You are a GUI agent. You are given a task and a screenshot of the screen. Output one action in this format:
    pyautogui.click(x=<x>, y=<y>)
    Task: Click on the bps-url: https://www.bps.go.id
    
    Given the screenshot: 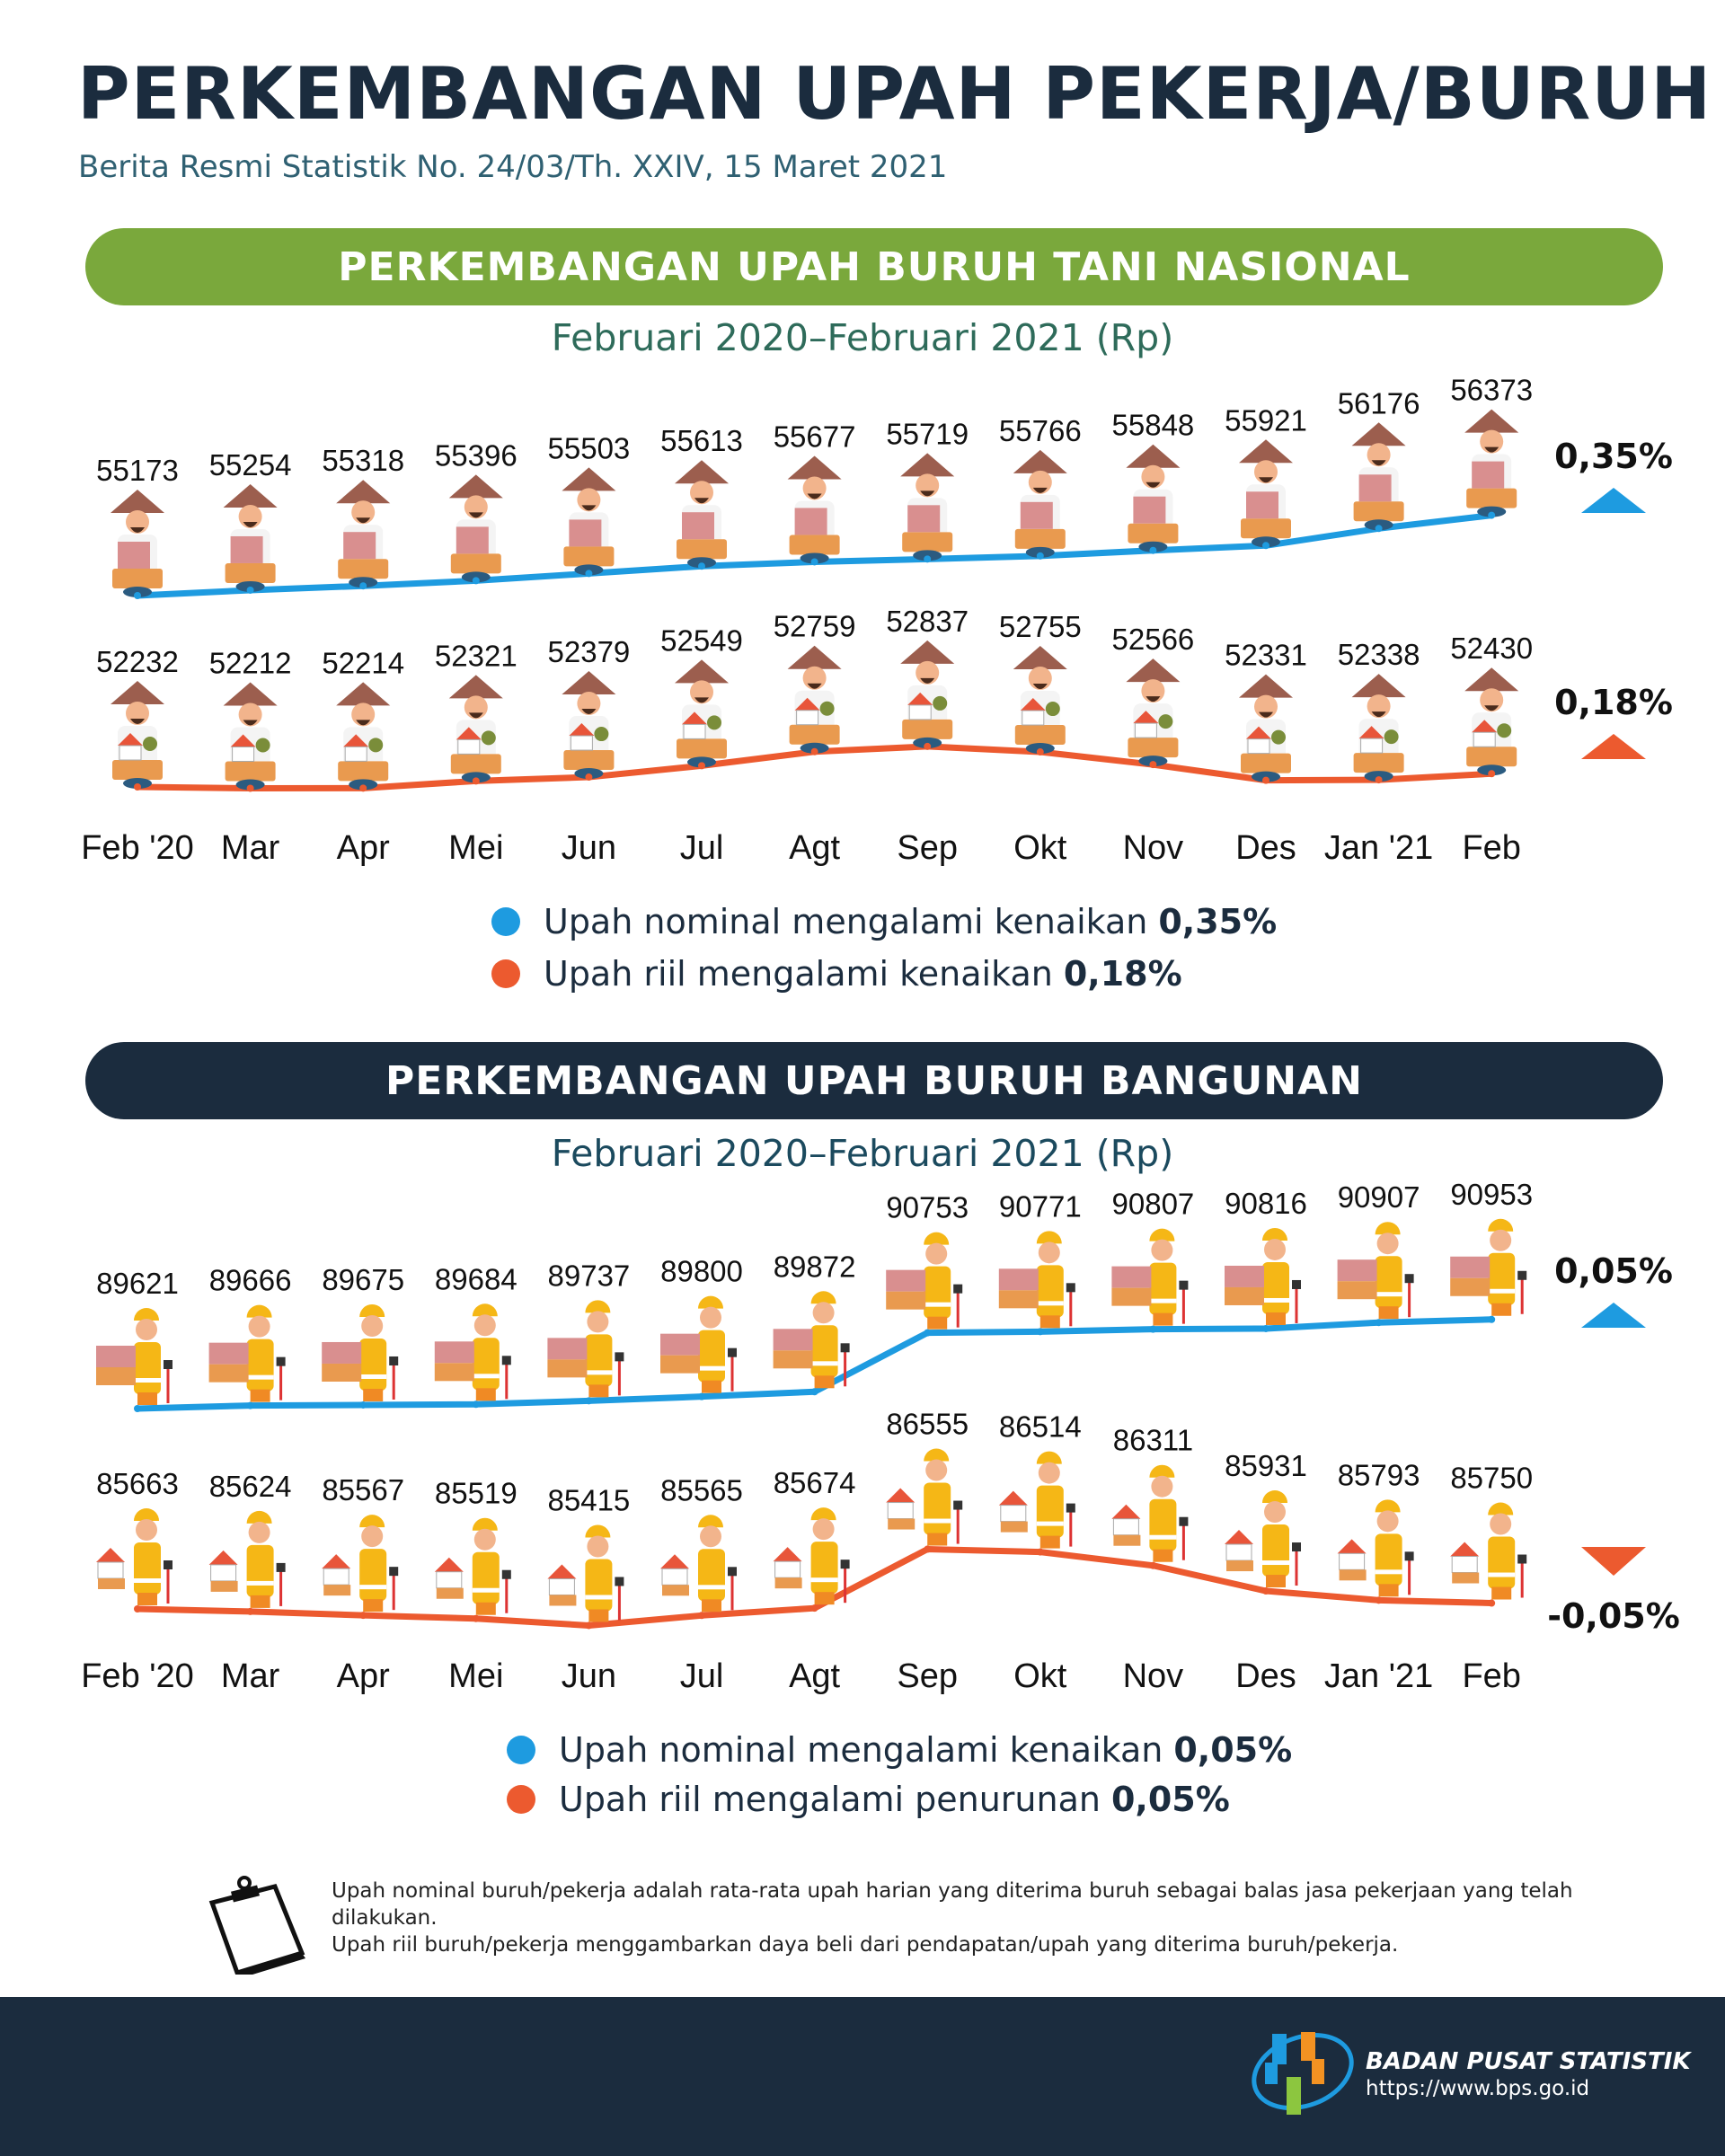 What is the action you would take?
    pyautogui.click(x=1478, y=2088)
    